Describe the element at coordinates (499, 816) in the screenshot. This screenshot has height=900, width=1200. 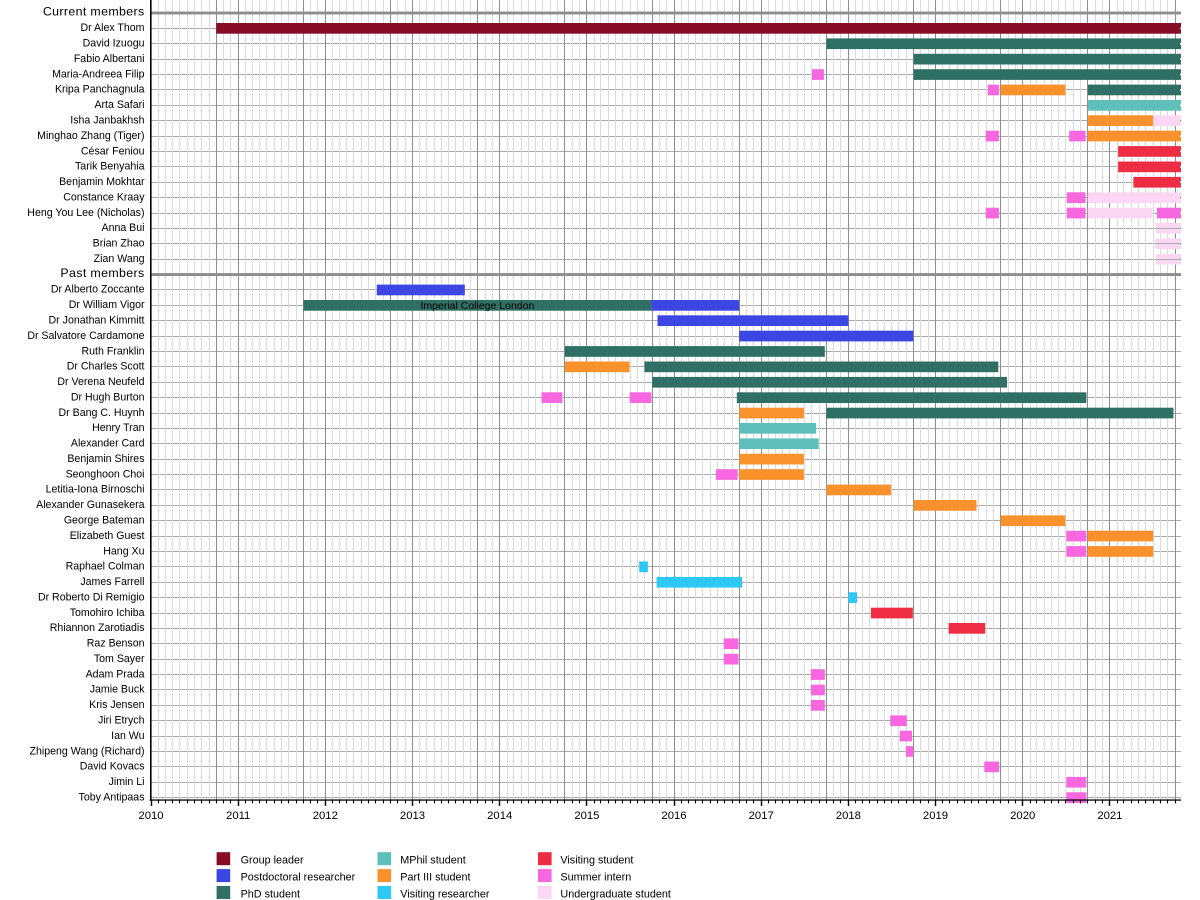
I see `svg-text: 2014` at that location.